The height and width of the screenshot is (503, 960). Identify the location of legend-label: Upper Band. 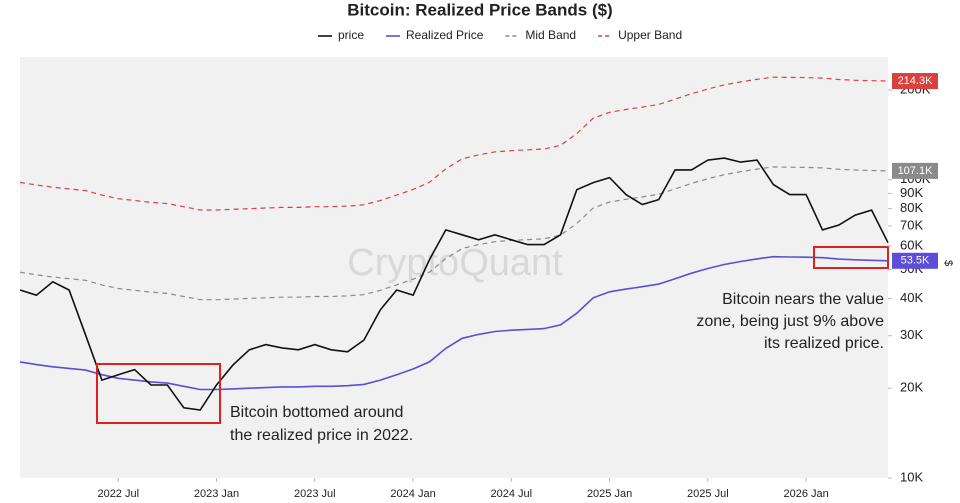
(650, 35).